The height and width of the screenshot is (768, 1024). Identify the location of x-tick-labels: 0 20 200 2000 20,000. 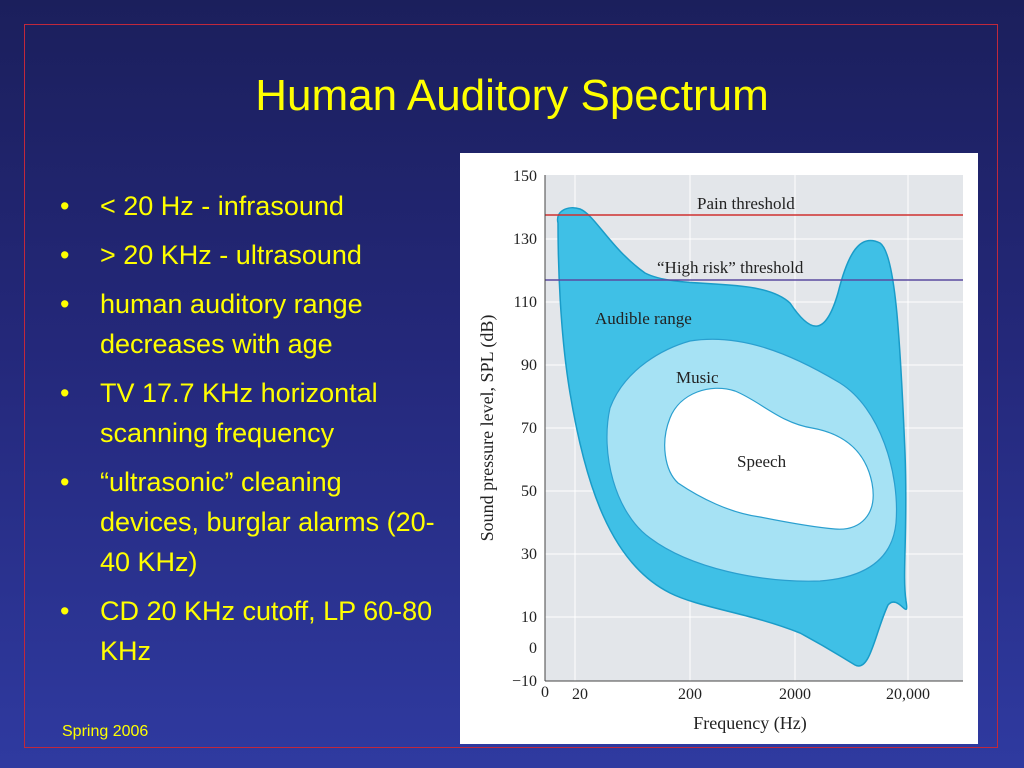
(735, 693).